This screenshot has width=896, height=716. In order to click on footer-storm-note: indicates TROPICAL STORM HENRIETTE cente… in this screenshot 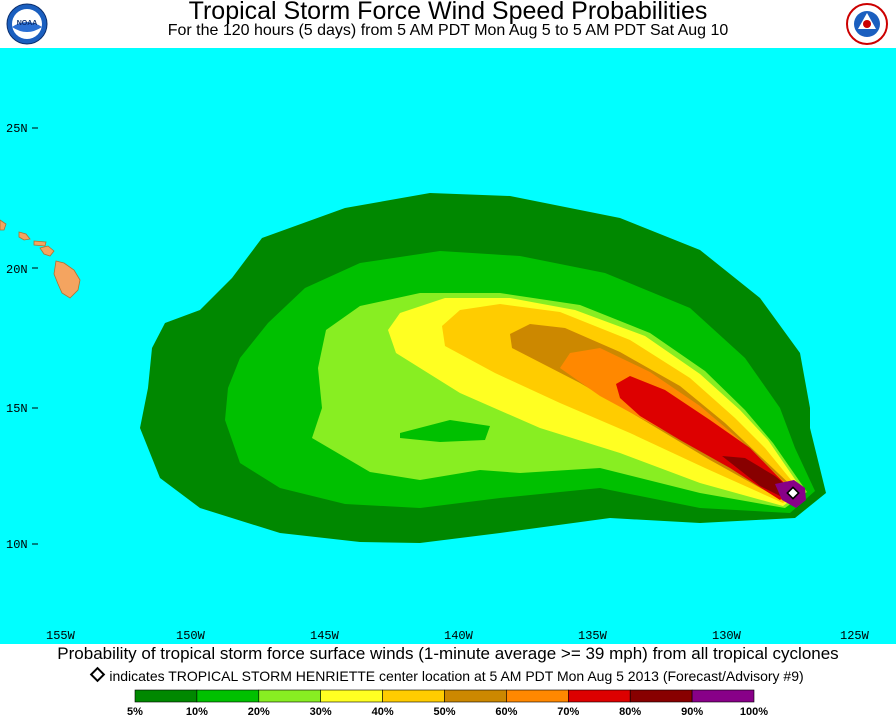, I will do `click(448, 675)`.